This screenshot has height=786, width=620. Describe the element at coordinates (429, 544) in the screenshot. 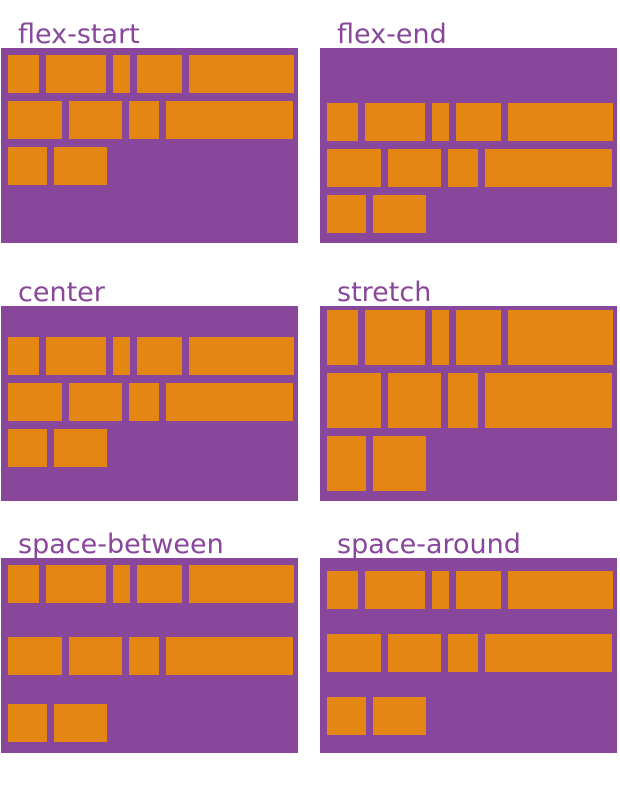

I see `panel-label-space-around: space-around` at that location.